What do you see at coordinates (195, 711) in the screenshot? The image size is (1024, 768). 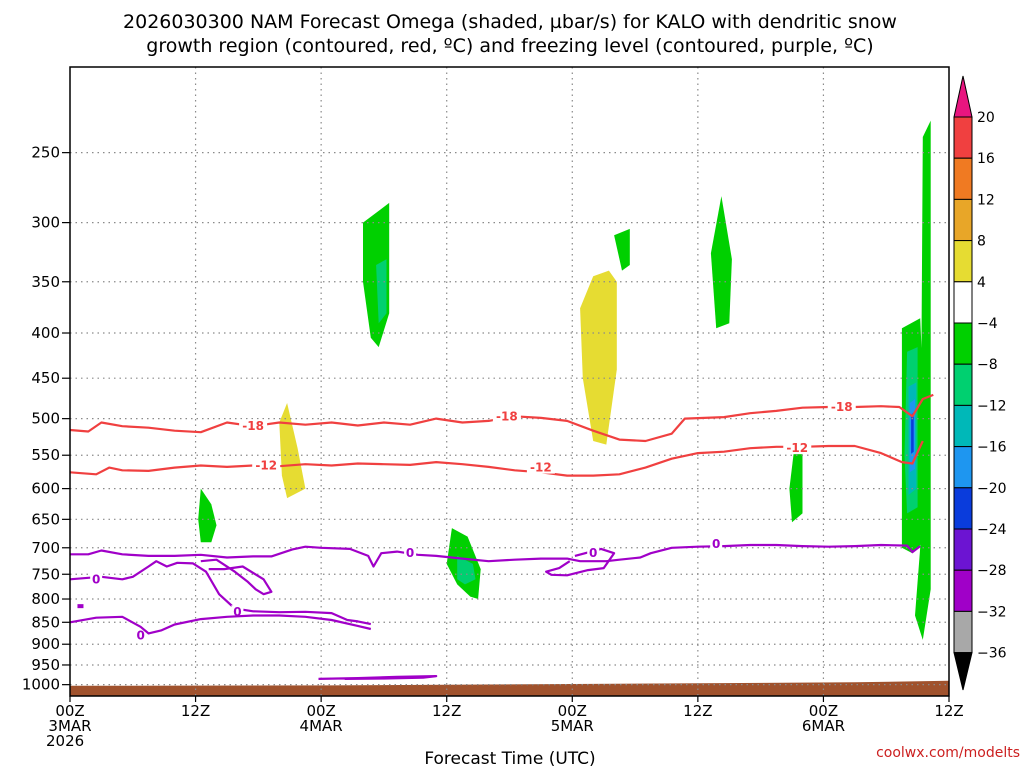 I see `x-tick-label-1-0: 12Z` at bounding box center [195, 711].